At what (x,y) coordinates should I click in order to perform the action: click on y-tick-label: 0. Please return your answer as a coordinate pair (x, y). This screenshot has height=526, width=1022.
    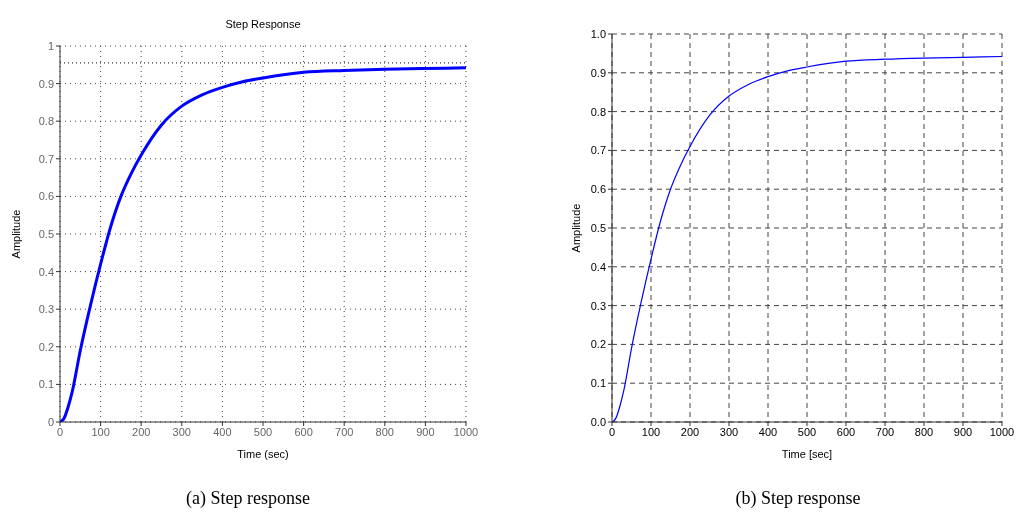
    Looking at the image, I should click on (50, 421).